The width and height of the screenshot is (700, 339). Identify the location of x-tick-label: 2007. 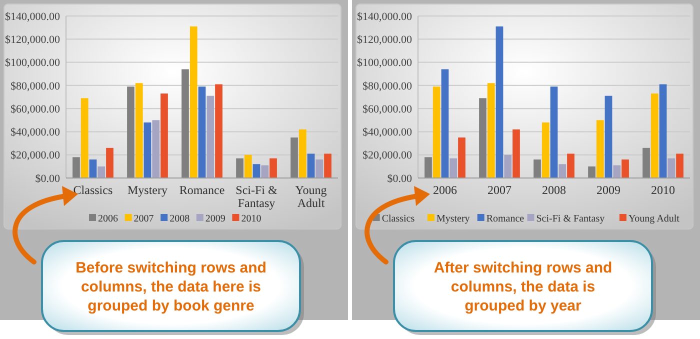
(499, 190).